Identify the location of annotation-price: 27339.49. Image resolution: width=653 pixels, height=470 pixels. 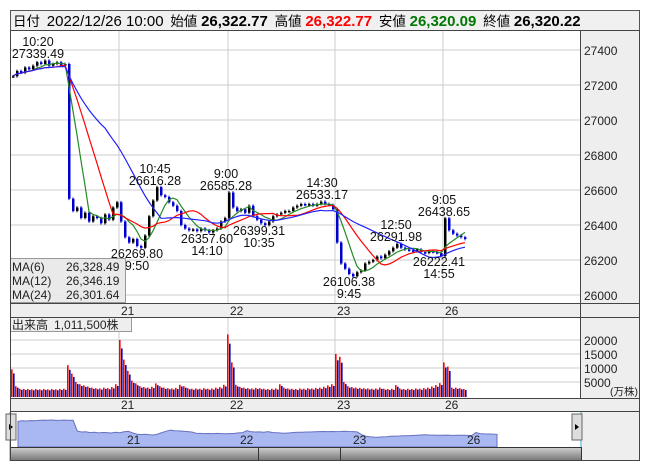
(38, 54).